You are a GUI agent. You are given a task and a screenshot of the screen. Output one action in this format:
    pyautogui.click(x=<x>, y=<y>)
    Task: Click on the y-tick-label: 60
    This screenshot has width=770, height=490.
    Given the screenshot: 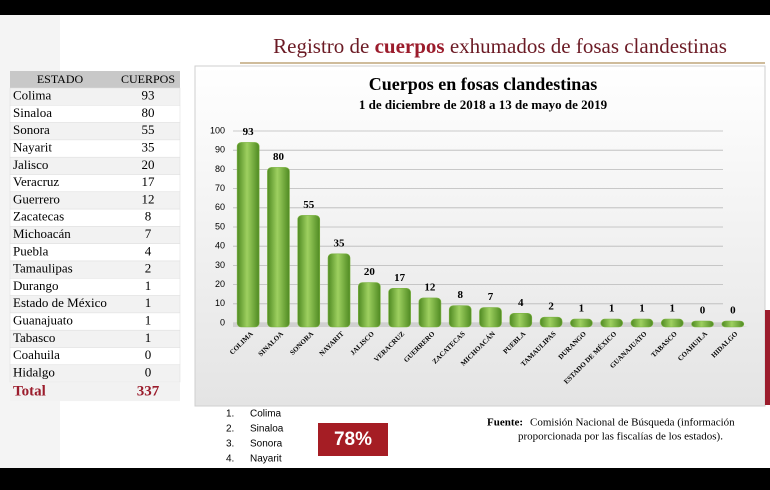 What is the action you would take?
    pyautogui.click(x=220, y=207)
    